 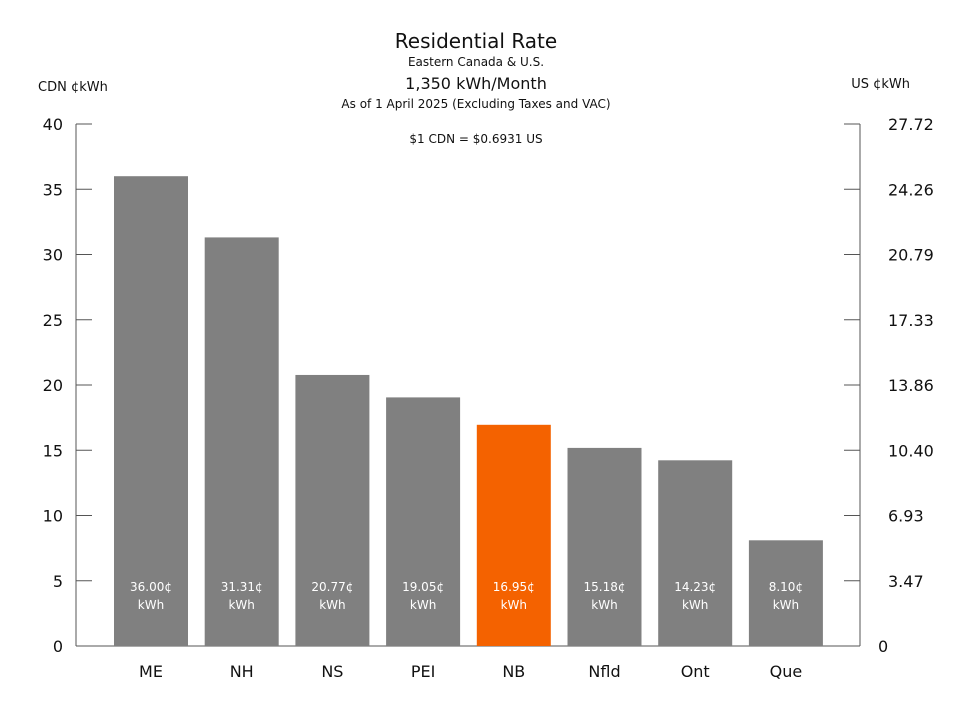 I want to click on bar-value-label: 20.77¢, so click(x=332, y=587).